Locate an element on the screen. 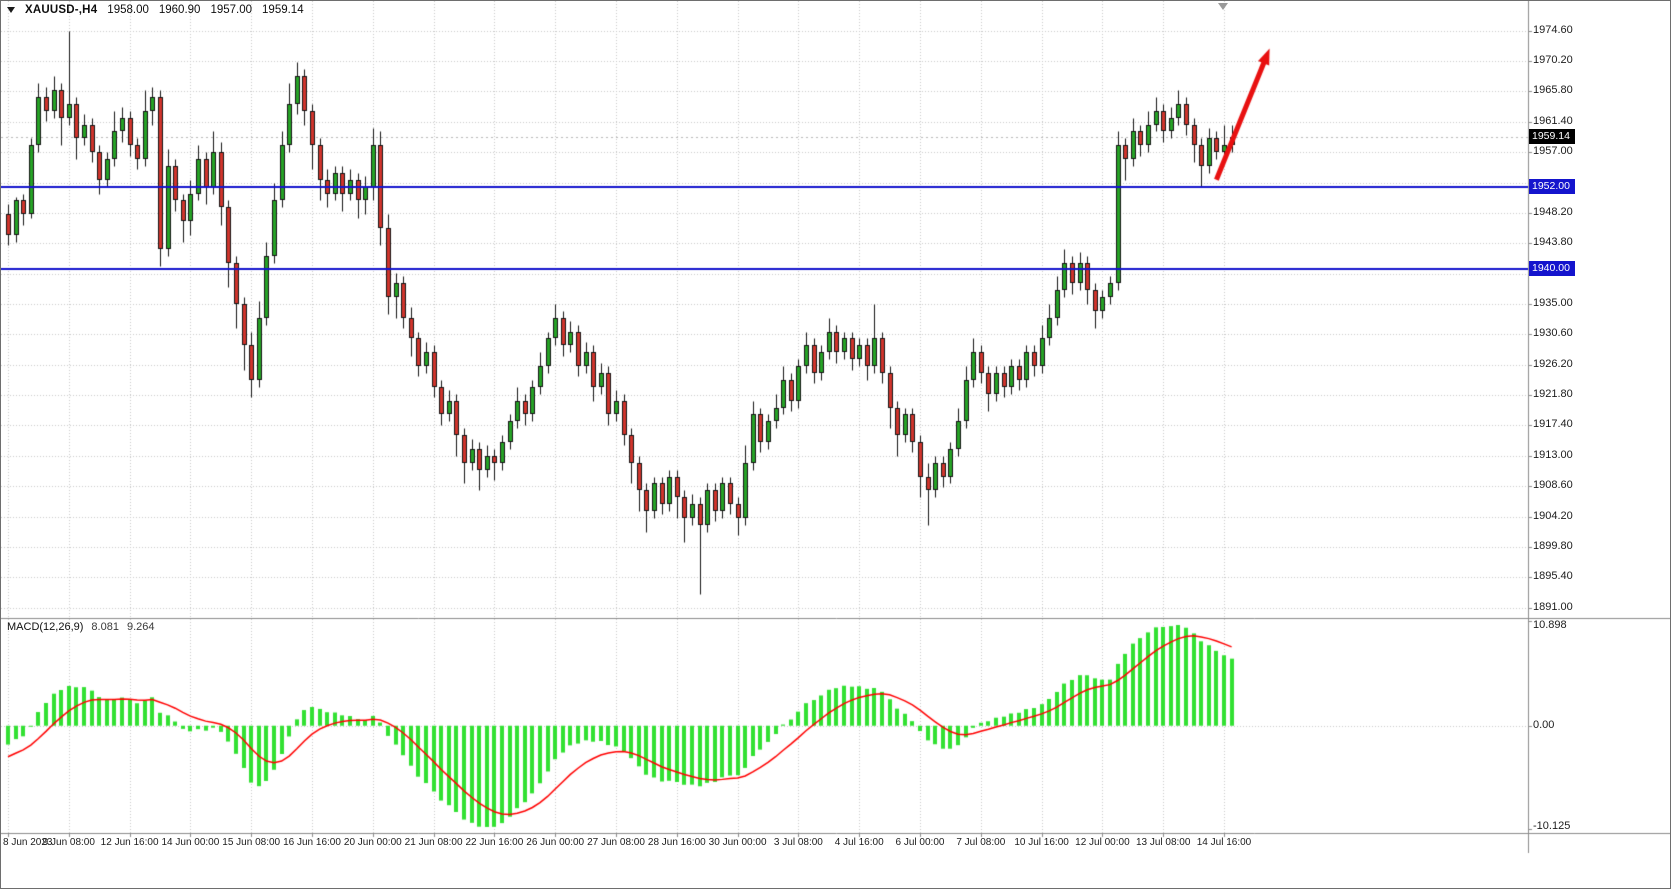  hline-price-tag: 1940.00 is located at coordinates (1552, 269).